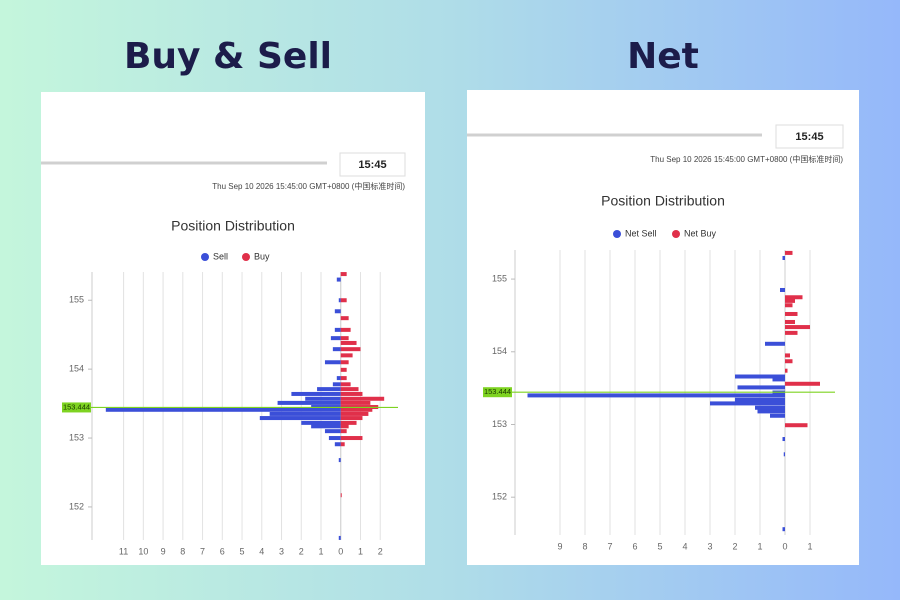 The width and height of the screenshot is (900, 600). I want to click on panel-heading: Net, so click(663, 56).